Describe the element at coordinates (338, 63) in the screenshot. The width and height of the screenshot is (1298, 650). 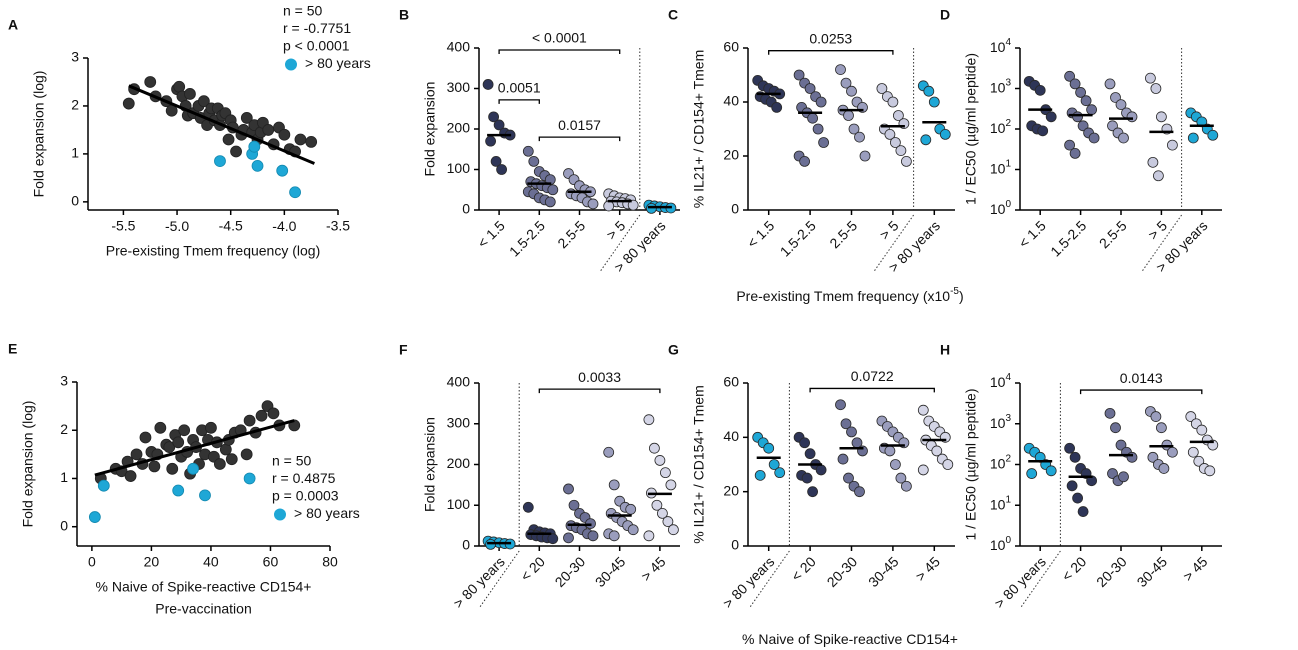
I see `legend-label: > 80 years` at that location.